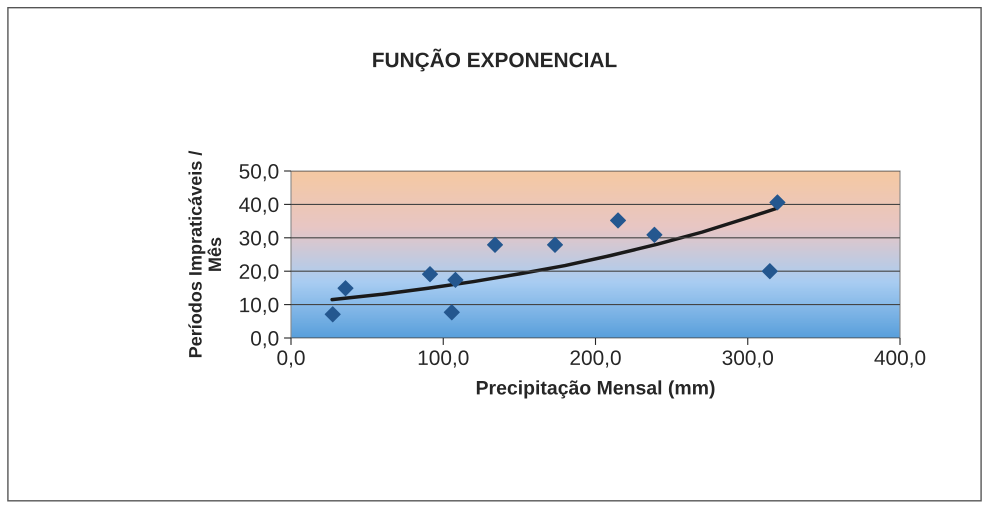  I want to click on x-tick-label: 300,0, so click(748, 359).